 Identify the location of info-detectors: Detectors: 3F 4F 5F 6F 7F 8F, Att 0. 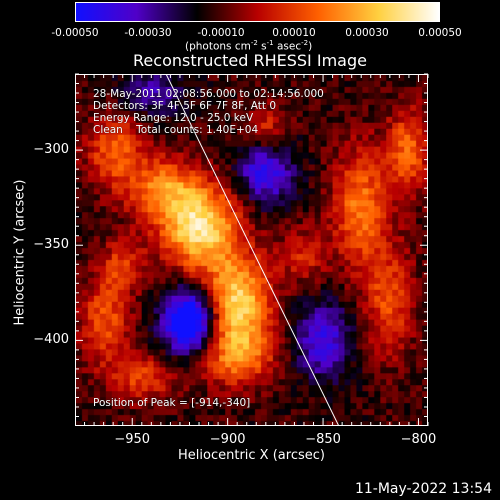
(185, 106).